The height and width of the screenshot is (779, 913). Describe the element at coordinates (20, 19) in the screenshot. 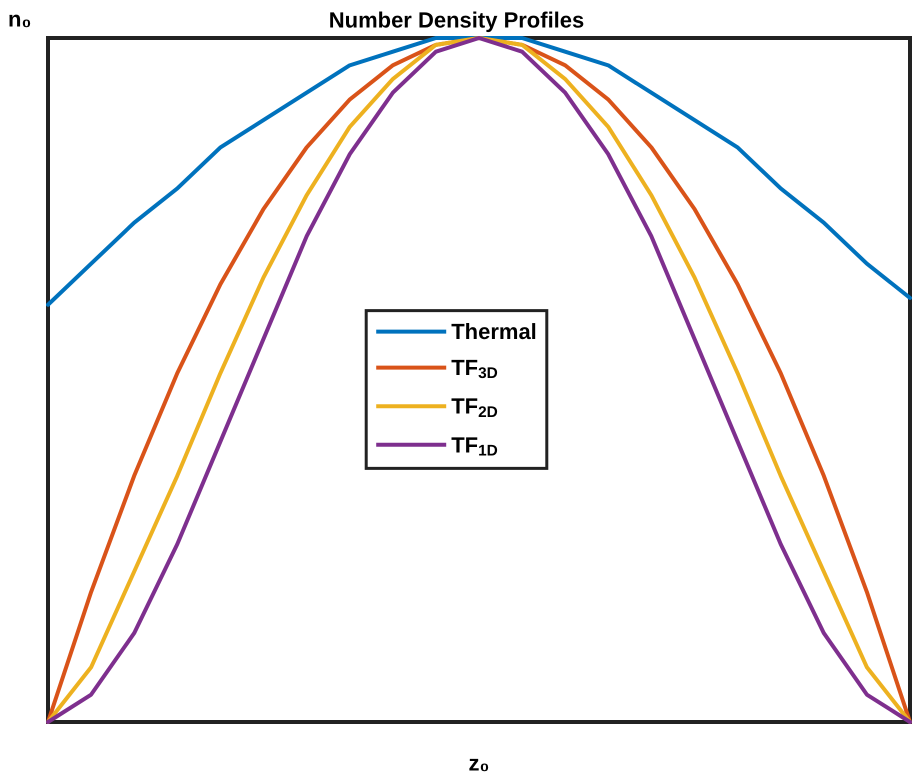

I see `text: n₀` at that location.